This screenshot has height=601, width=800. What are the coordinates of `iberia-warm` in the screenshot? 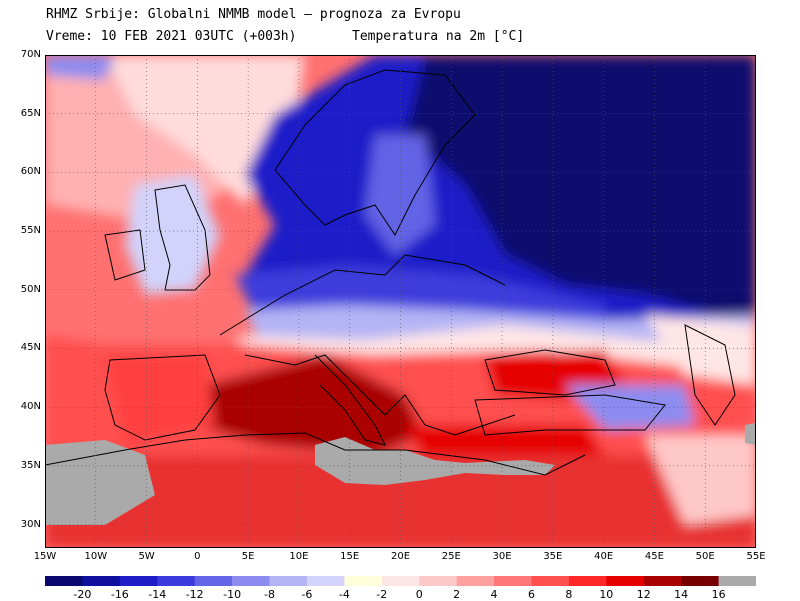 It's located at (160, 400).